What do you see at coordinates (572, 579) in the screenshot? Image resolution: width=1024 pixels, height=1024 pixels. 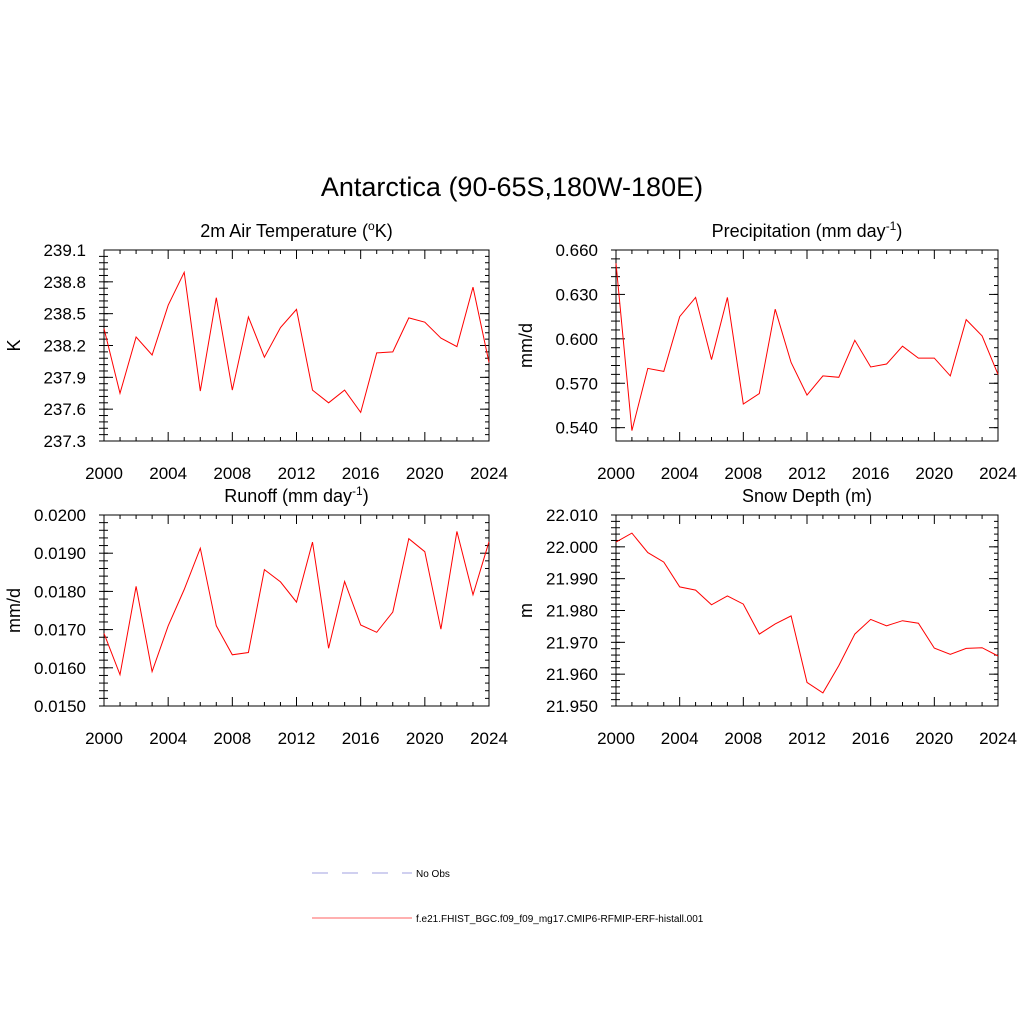 I see `y-tick-label: 21.990` at bounding box center [572, 579].